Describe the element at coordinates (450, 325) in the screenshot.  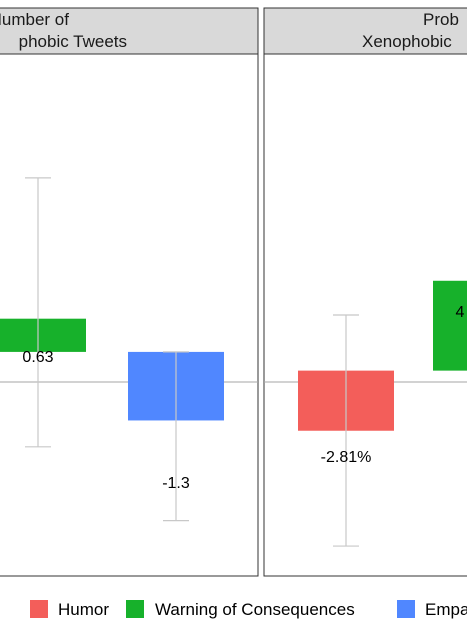
I see `bar-right-warning` at that location.